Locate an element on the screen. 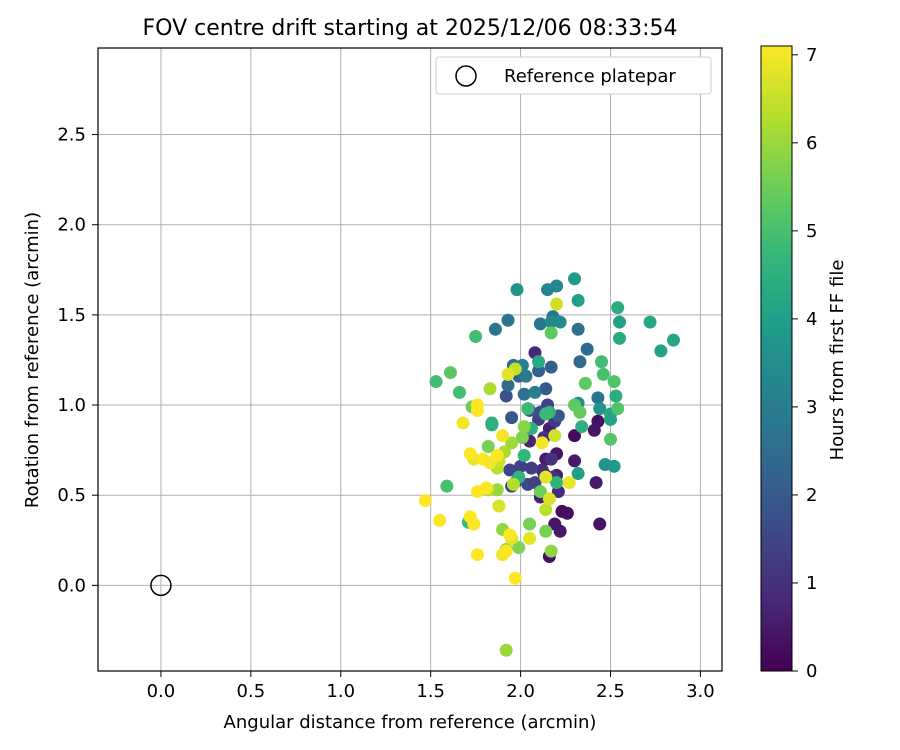 The width and height of the screenshot is (900, 750). colorbar-ticks: 0 1 2 3 4 5 6 7 is located at coordinates (804, 363).